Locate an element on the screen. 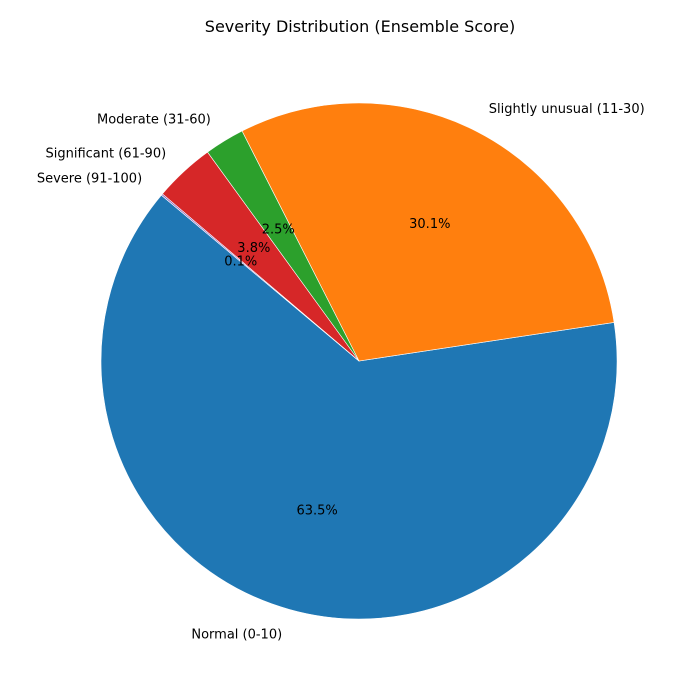  slice-label-significant-61-90: Significant (61-90) is located at coordinates (106, 153).